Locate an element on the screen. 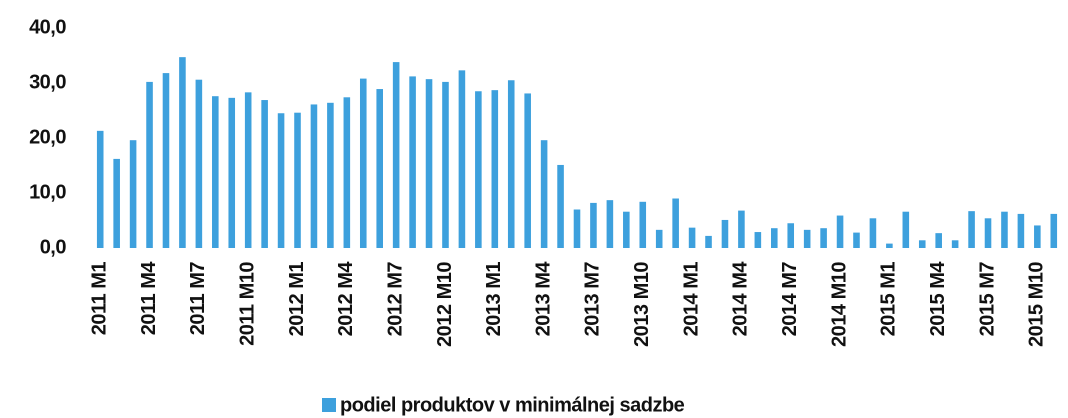 This screenshot has height=418, width=1068. x-tick-label: 2014 M4 is located at coordinates (741, 299).